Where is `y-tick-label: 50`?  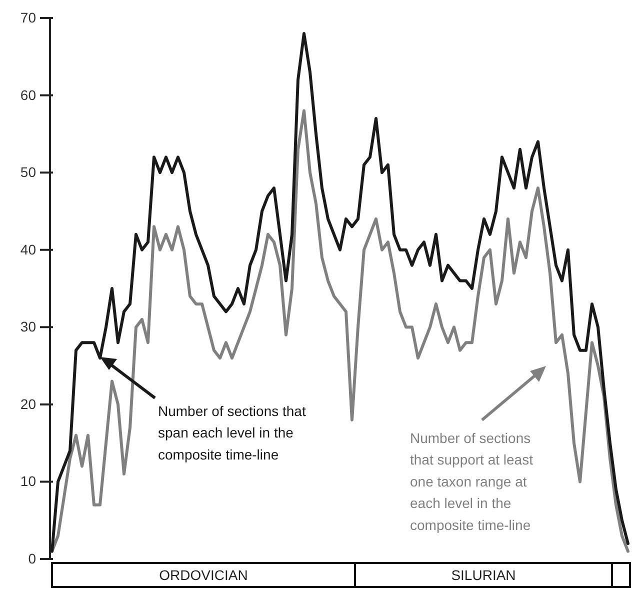
y-tick-label: 50 is located at coordinates (28, 172).